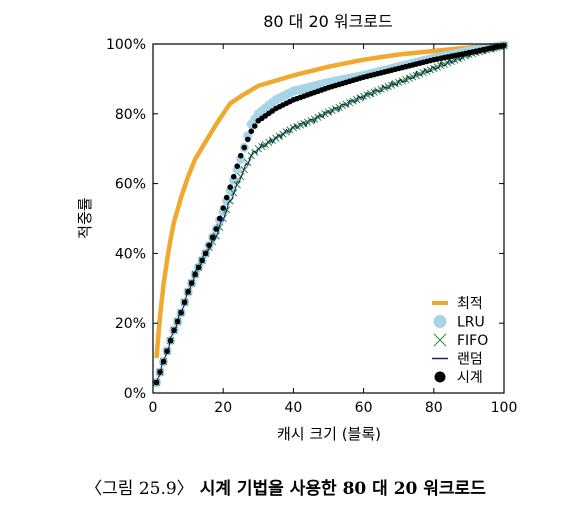 The height and width of the screenshot is (516, 571). Describe the element at coordinates (342, 489) in the screenshot. I see `caption-title: 시계 기법을 사용한 80 대 20 워크로드` at that location.